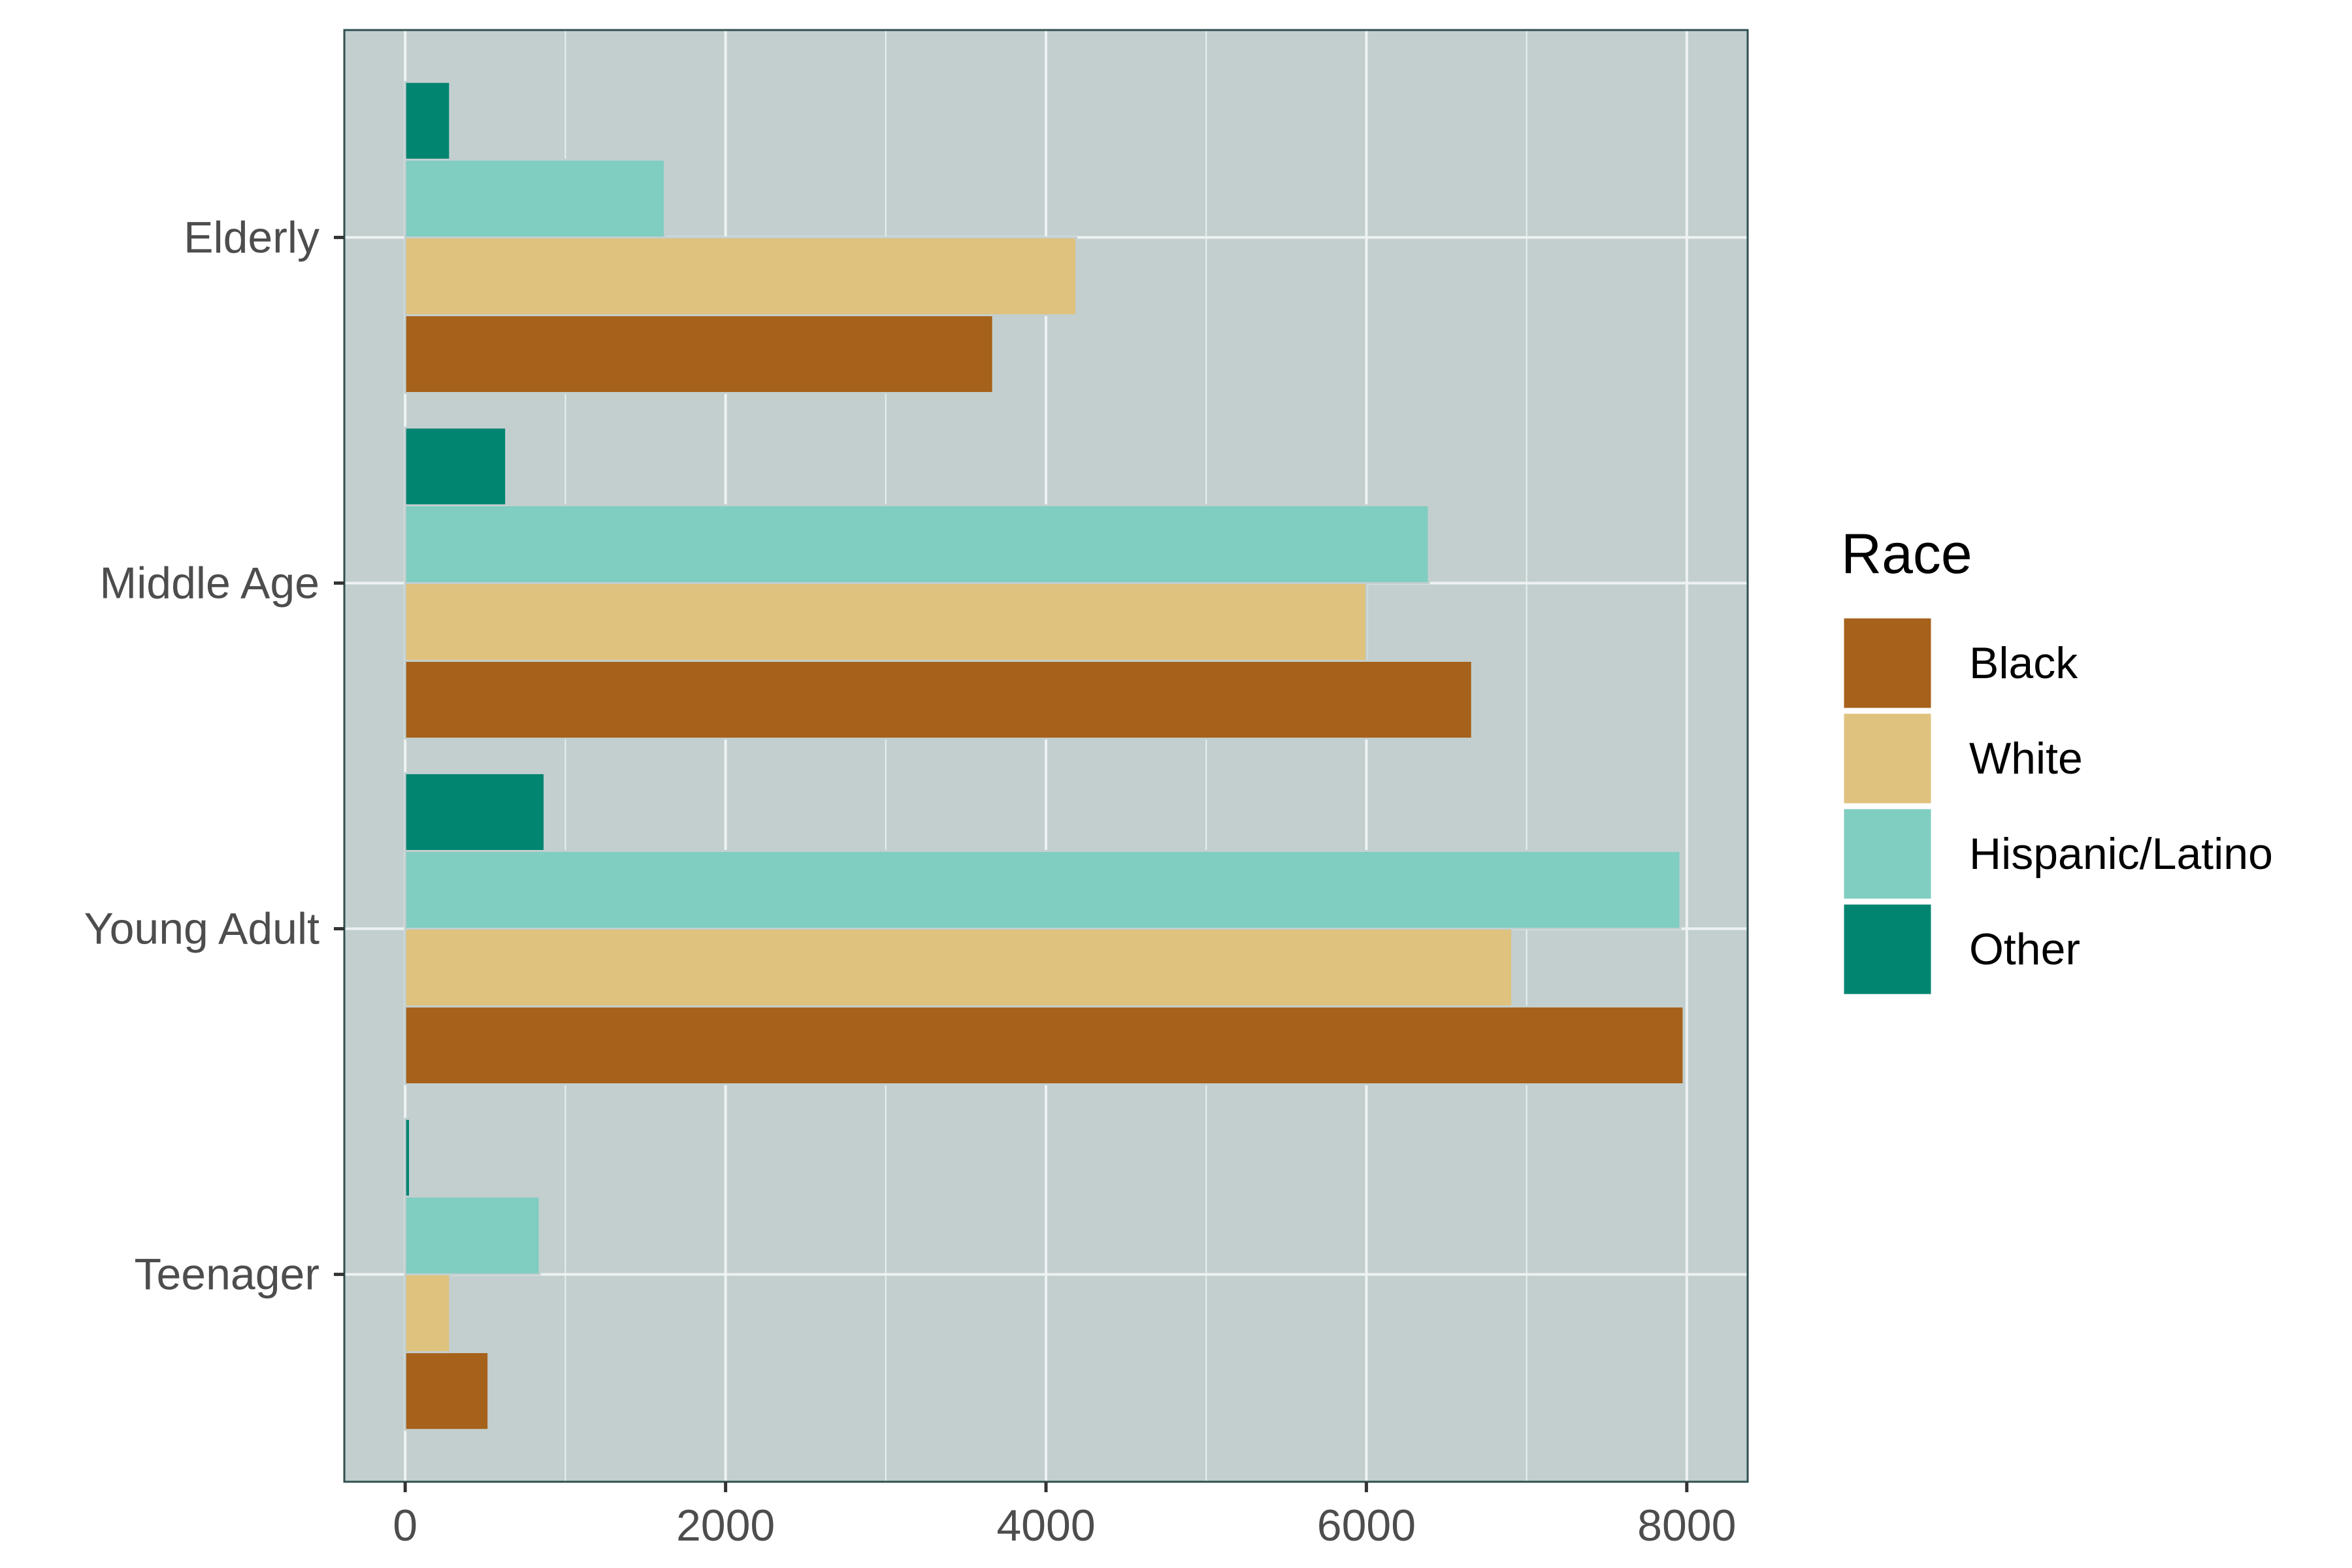 This screenshot has width=2352, height=1568. I want to click on legend-label: Hispanic/Latino, so click(2121, 854).